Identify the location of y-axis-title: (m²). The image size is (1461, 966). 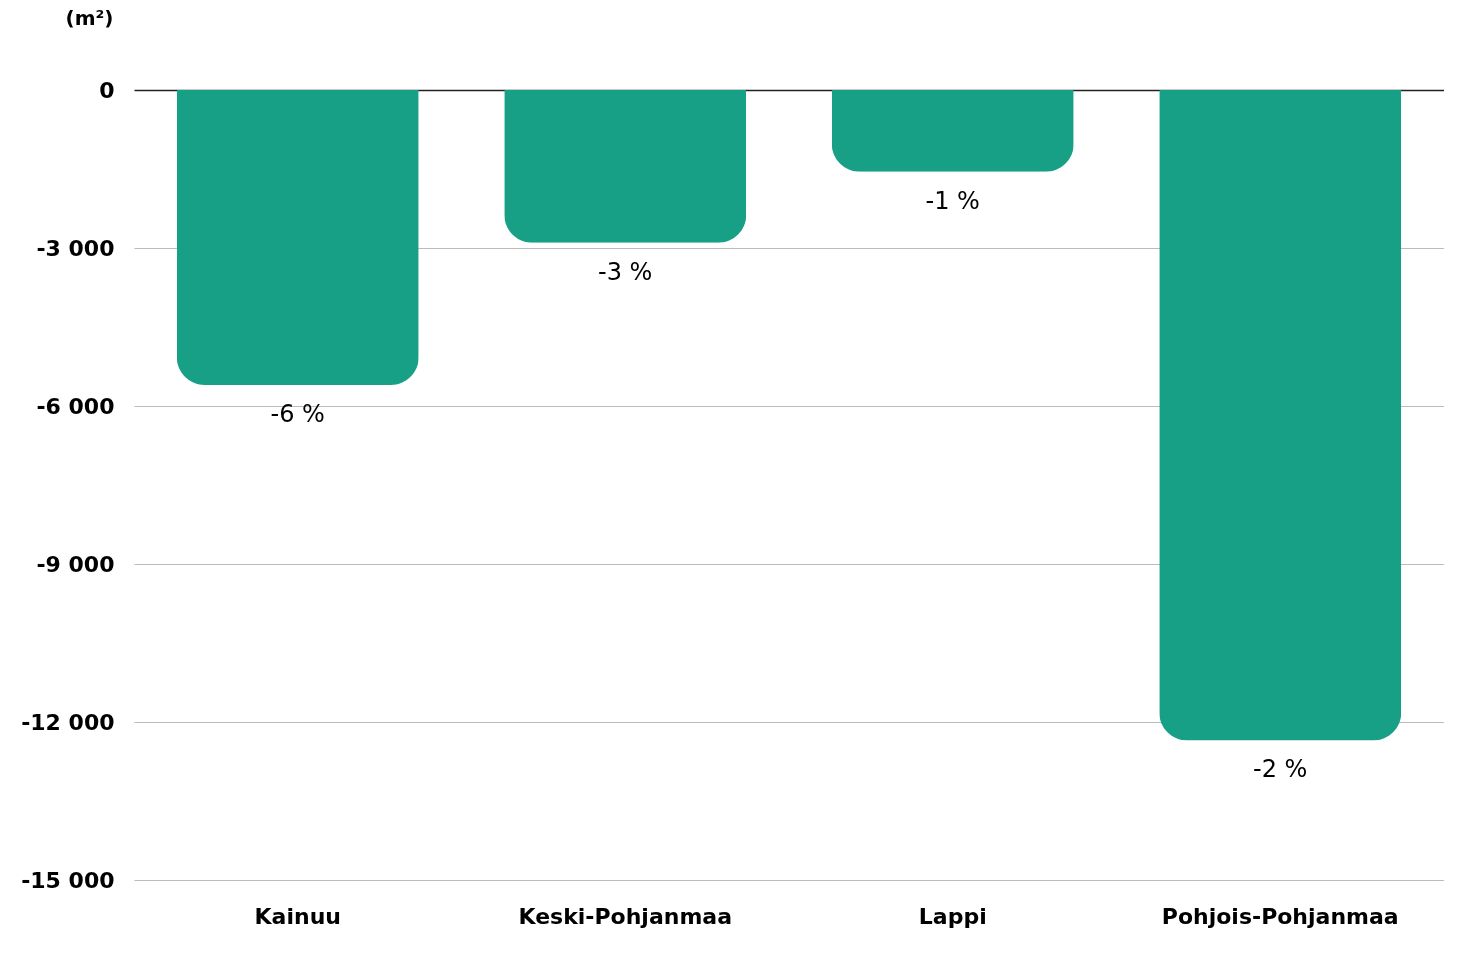
(89, 17).